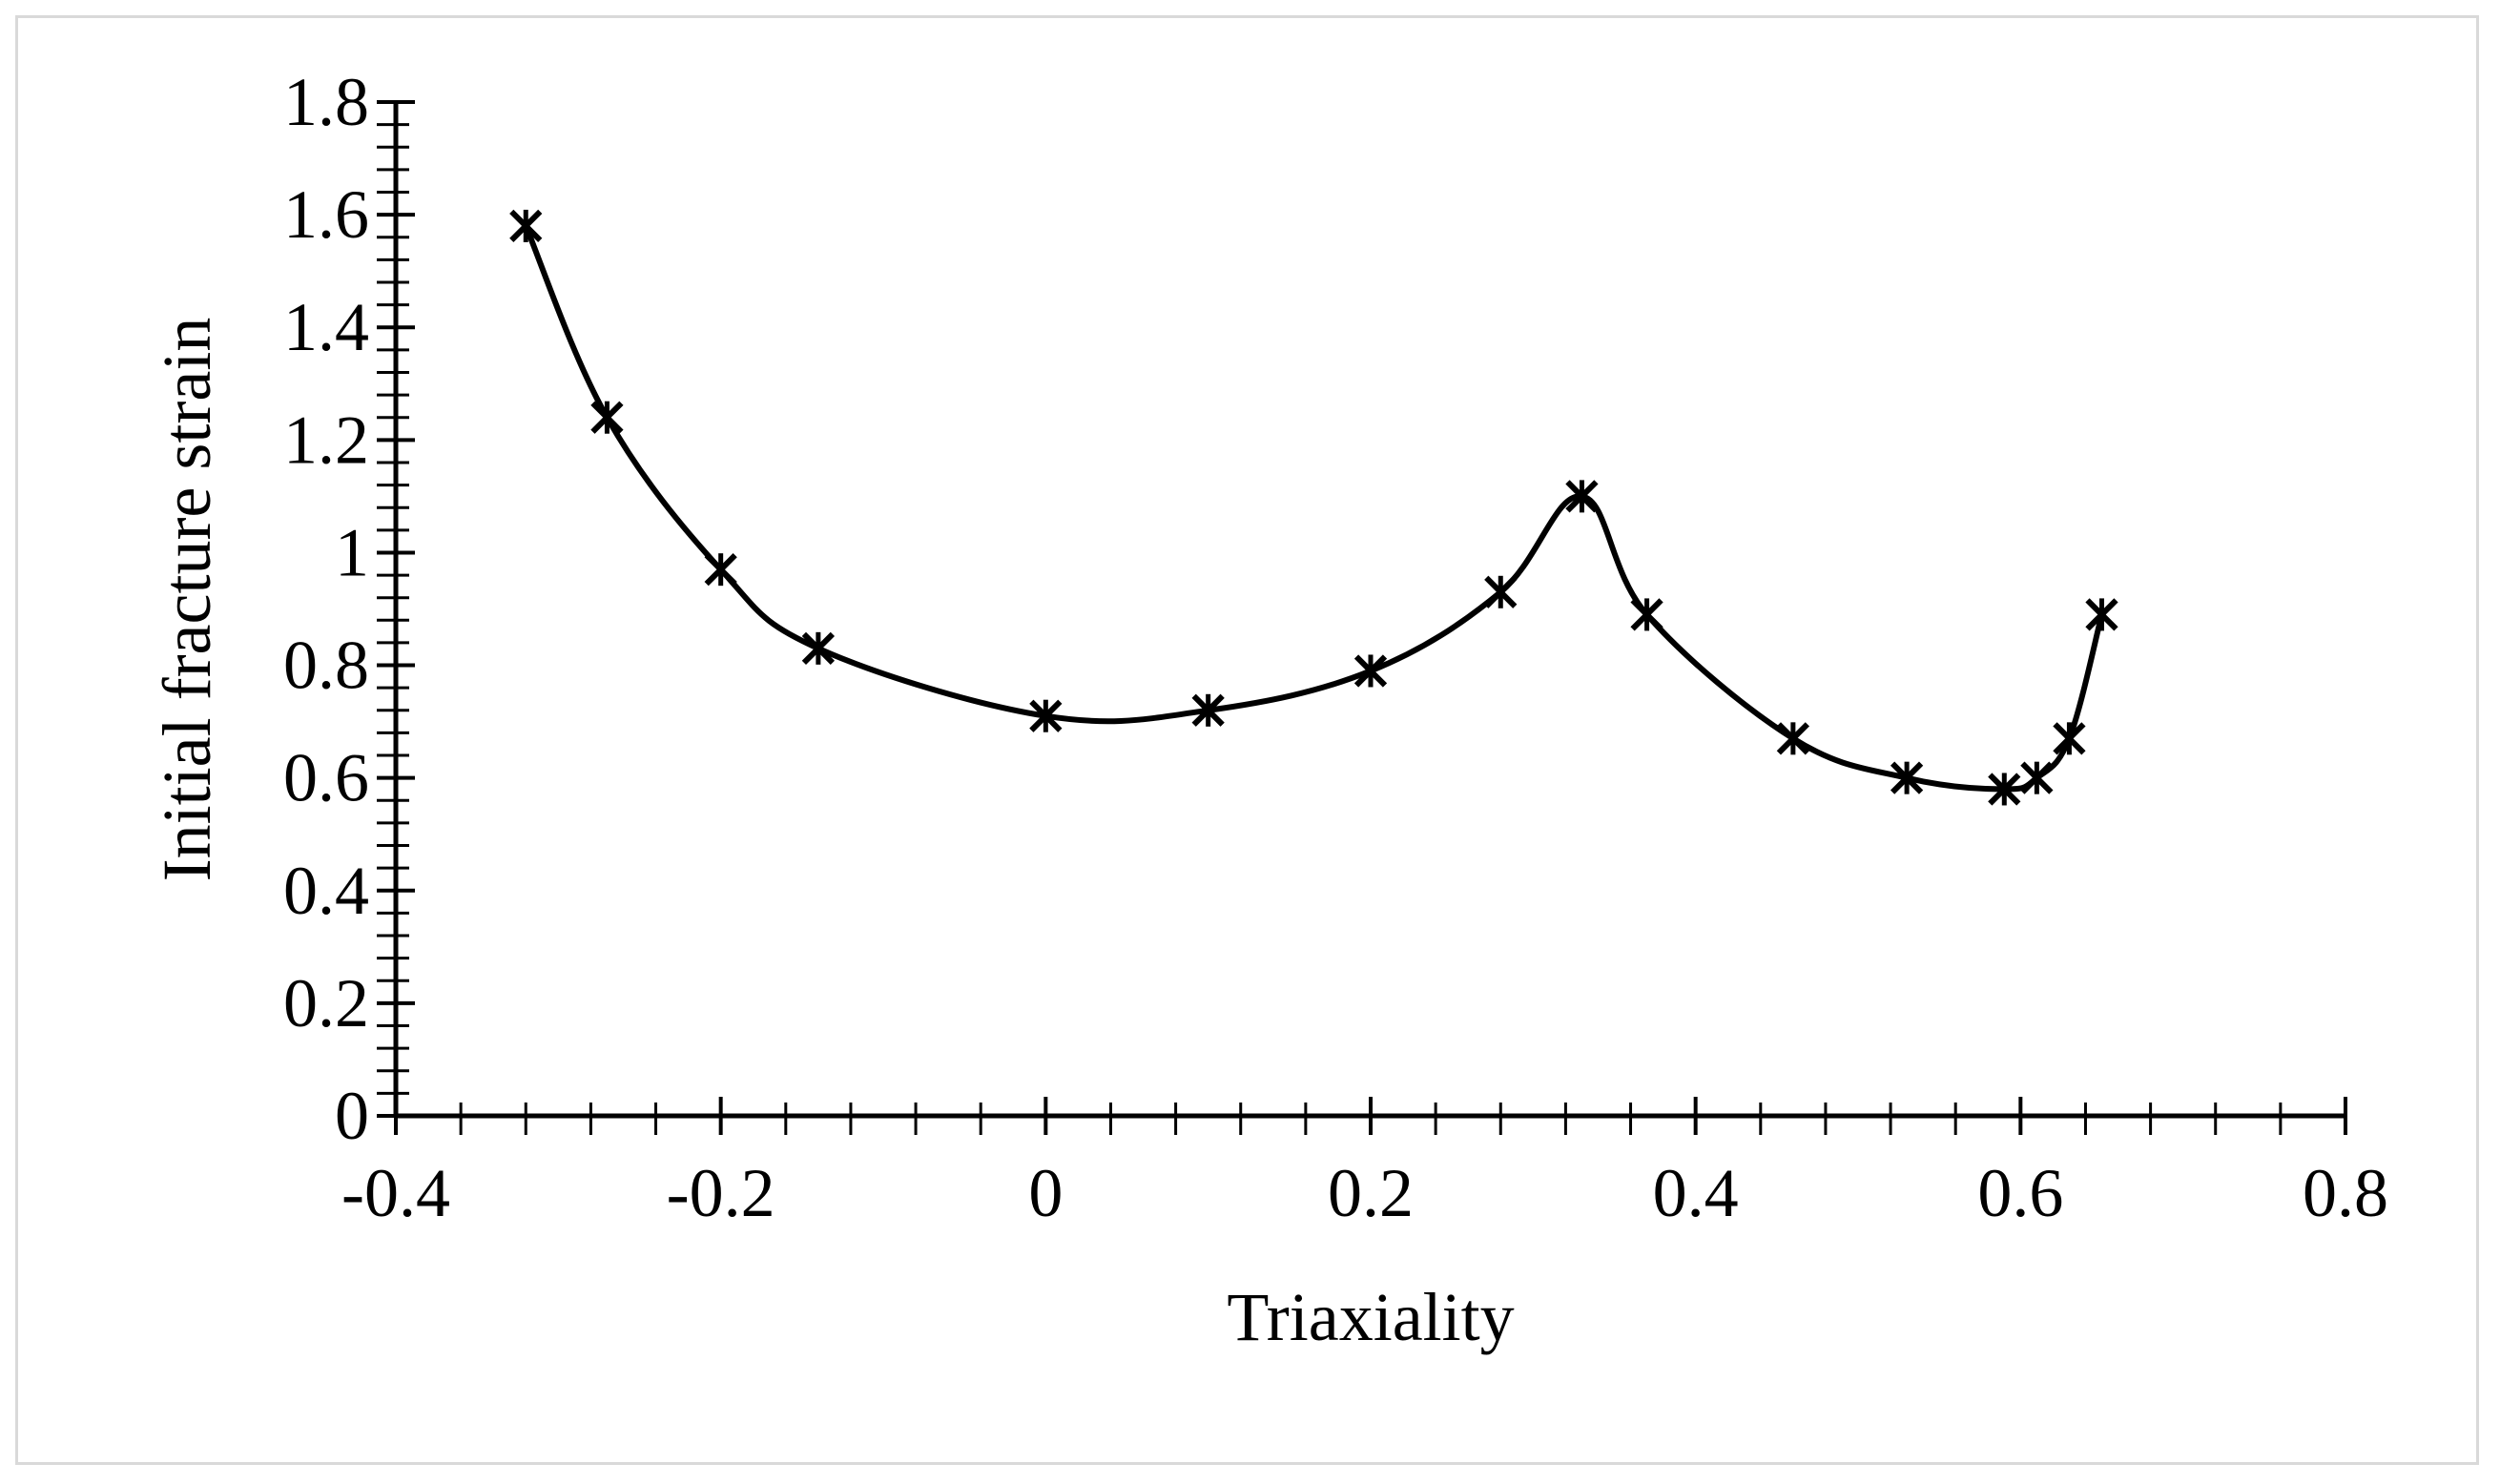  What do you see at coordinates (352, 552) in the screenshot?
I see `y-tick-label: 1` at bounding box center [352, 552].